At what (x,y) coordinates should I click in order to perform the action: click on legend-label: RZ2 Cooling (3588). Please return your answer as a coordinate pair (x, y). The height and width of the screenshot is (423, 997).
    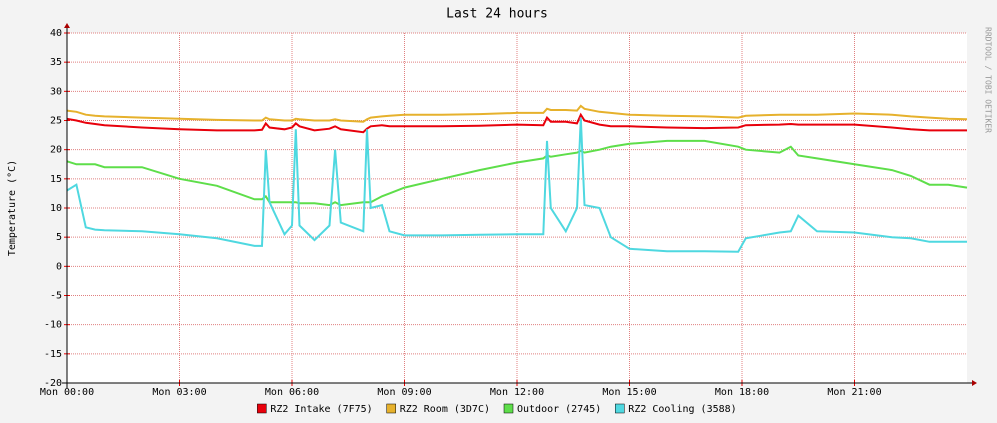
    Looking at the image, I should click on (682, 409).